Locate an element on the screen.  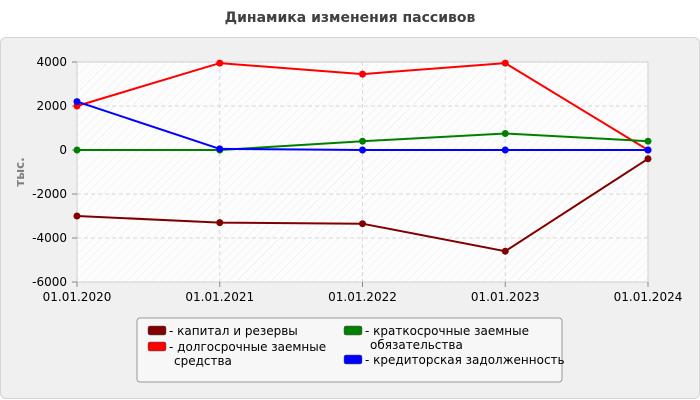
legend-box is located at coordinates (349, 350).